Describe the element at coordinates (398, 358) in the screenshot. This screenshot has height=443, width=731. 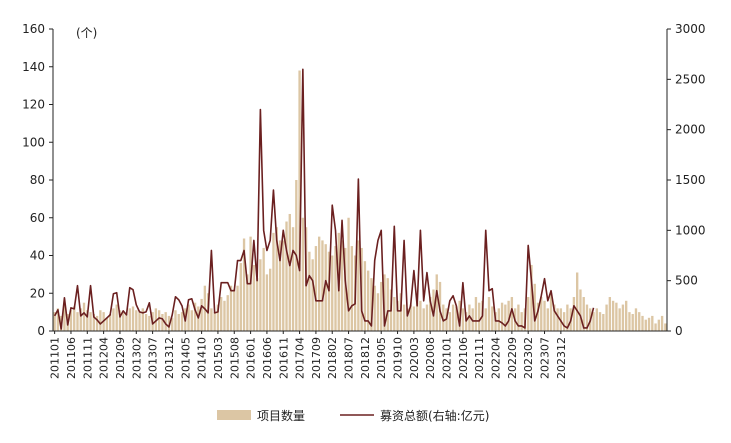
I see `x-tick-label: 201910` at that location.